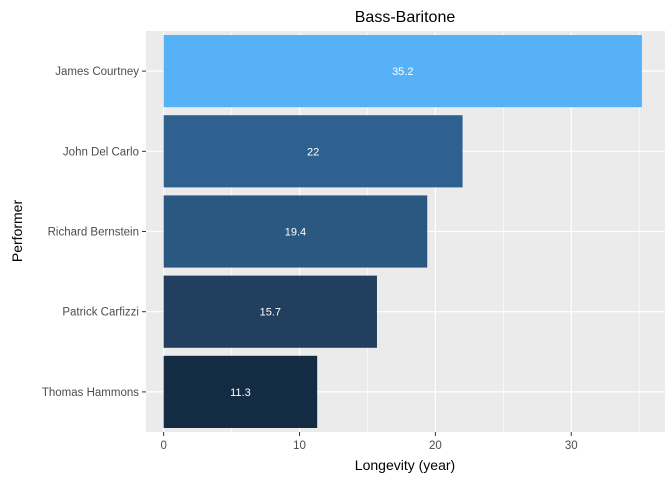  I want to click on x-axis-title: Longevity (year), so click(405, 465).